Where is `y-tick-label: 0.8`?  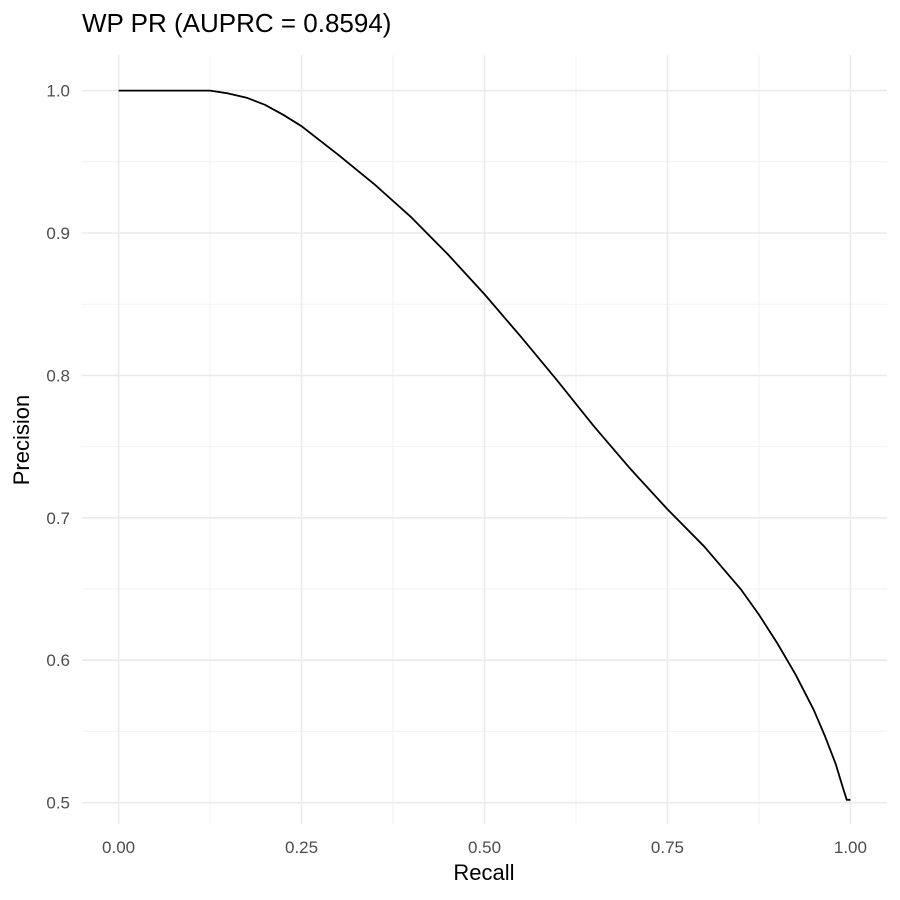
y-tick-label: 0.8 is located at coordinates (58, 375).